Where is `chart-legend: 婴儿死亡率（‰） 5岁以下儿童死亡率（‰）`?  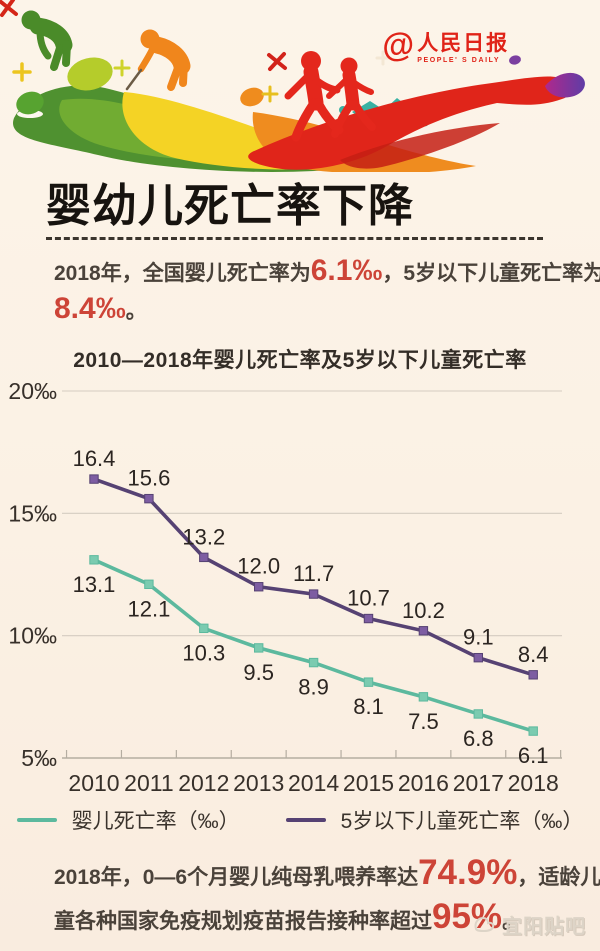
chart-legend: 婴儿死亡率（‰） 5岁以下儿童死亡率（‰） is located at coordinates (300, 820).